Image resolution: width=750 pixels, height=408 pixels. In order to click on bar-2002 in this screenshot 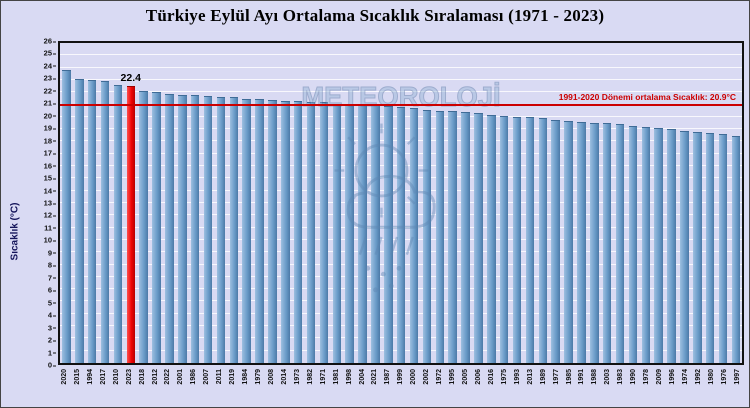, I will do `click(427, 236)`.